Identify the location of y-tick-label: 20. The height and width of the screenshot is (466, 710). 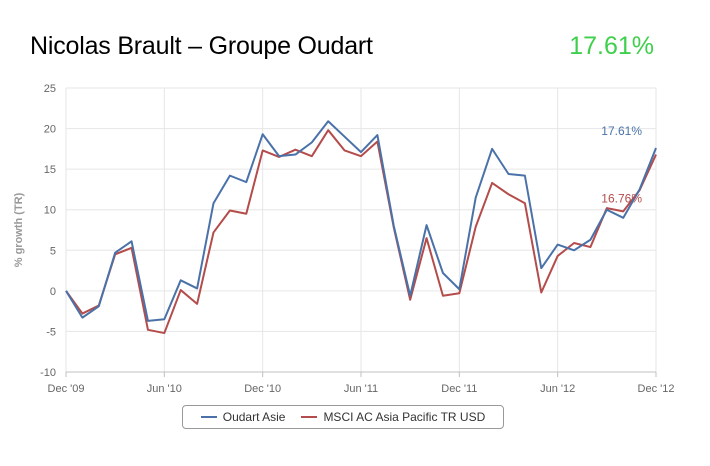
(50, 130).